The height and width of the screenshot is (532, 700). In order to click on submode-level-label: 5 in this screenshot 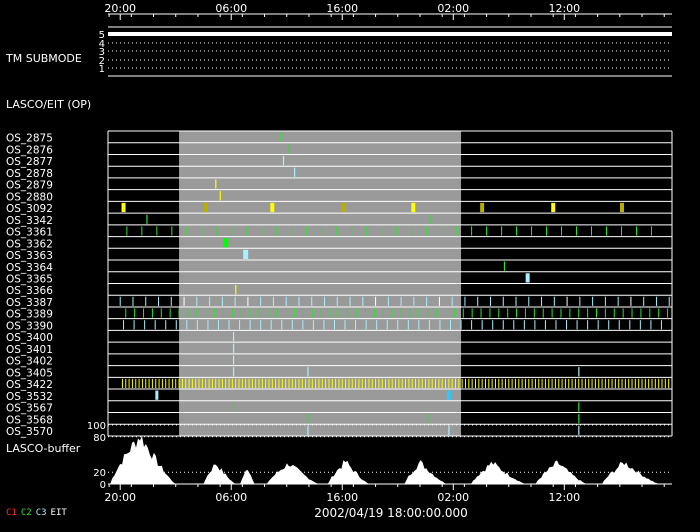, I will do `click(102, 35)`.